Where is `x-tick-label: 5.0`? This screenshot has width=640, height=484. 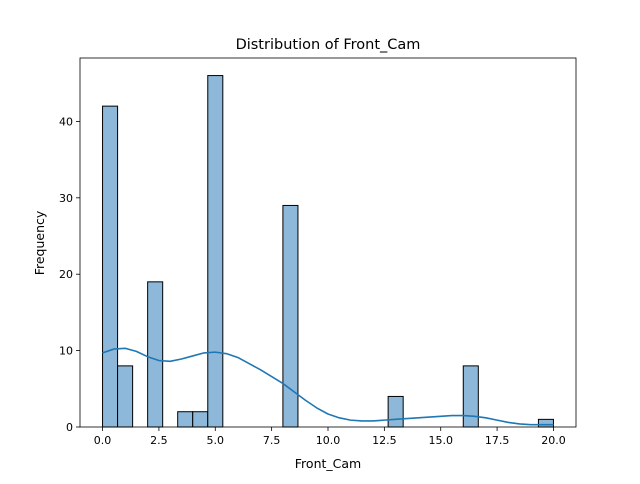
x-tick-label: 5.0 is located at coordinates (216, 440).